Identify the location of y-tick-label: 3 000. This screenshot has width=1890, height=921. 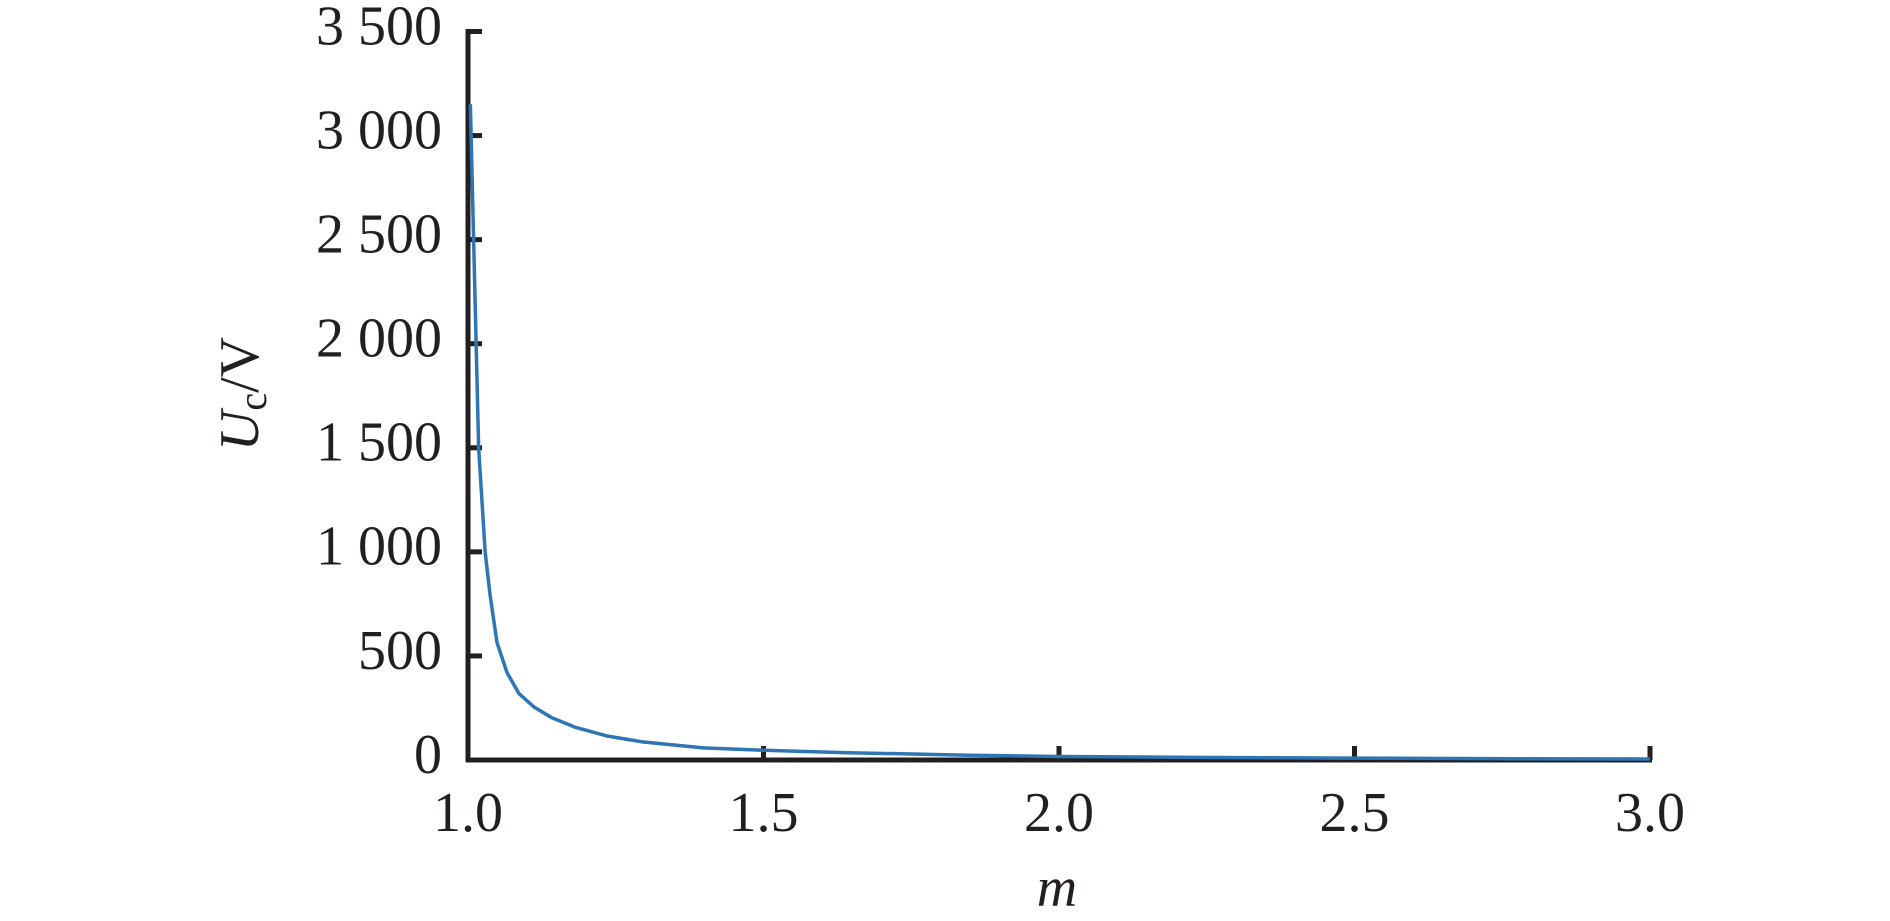
(379, 130).